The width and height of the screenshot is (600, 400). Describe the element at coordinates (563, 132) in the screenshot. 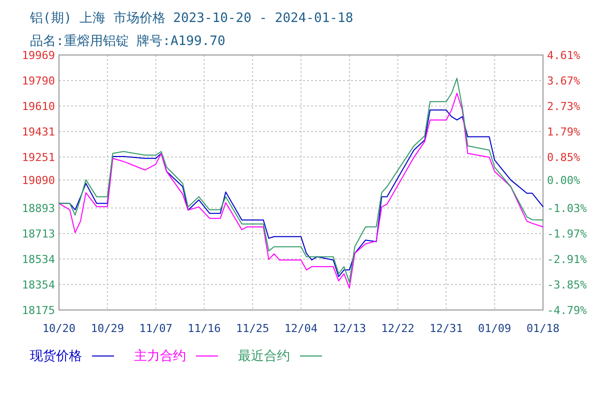

I see `y2-tick-label: 1.79%` at that location.